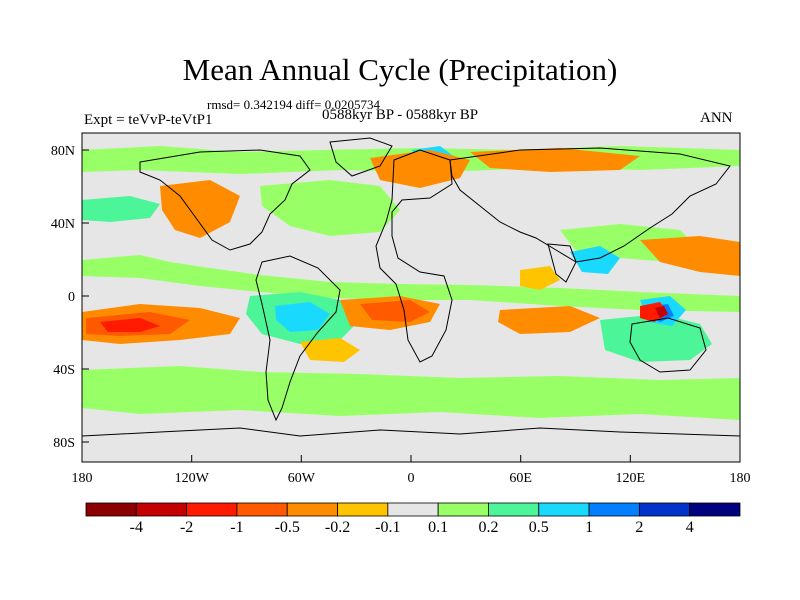  What do you see at coordinates (400, 115) in the screenshot?
I see `period-label: 0588kyr BP - 0588kyr BP` at bounding box center [400, 115].